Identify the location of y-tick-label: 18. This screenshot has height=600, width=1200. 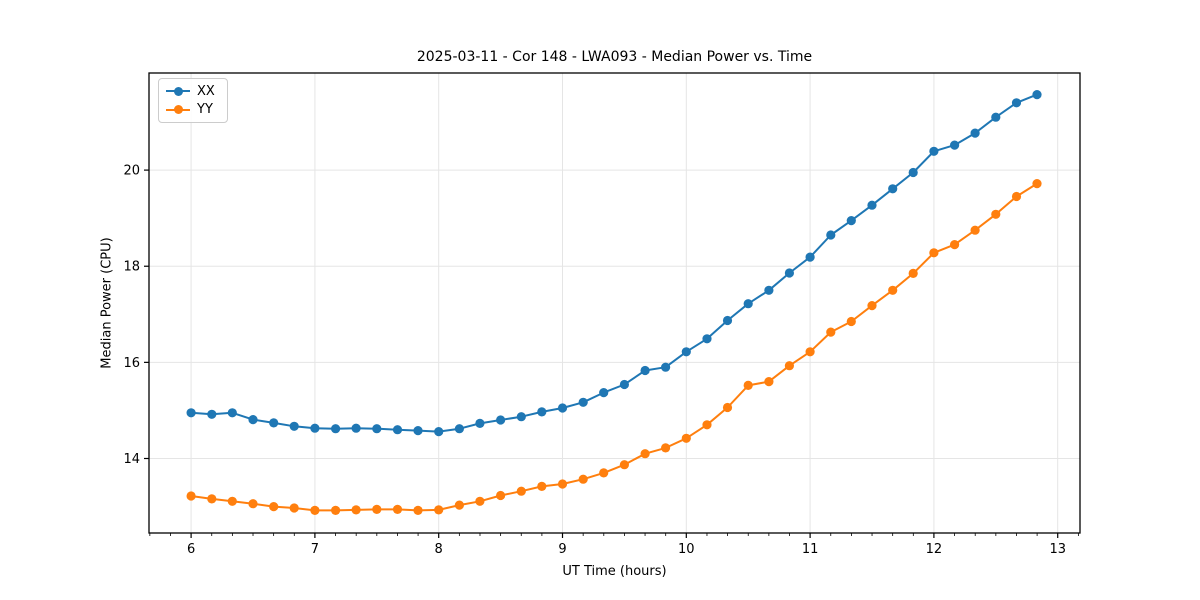
(131, 267).